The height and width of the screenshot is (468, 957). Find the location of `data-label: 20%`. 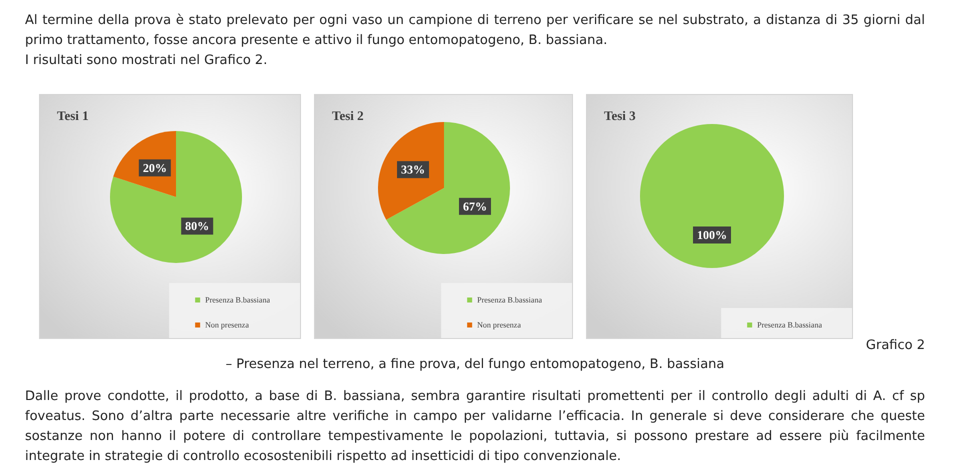

data-label: 20% is located at coordinates (154, 167).